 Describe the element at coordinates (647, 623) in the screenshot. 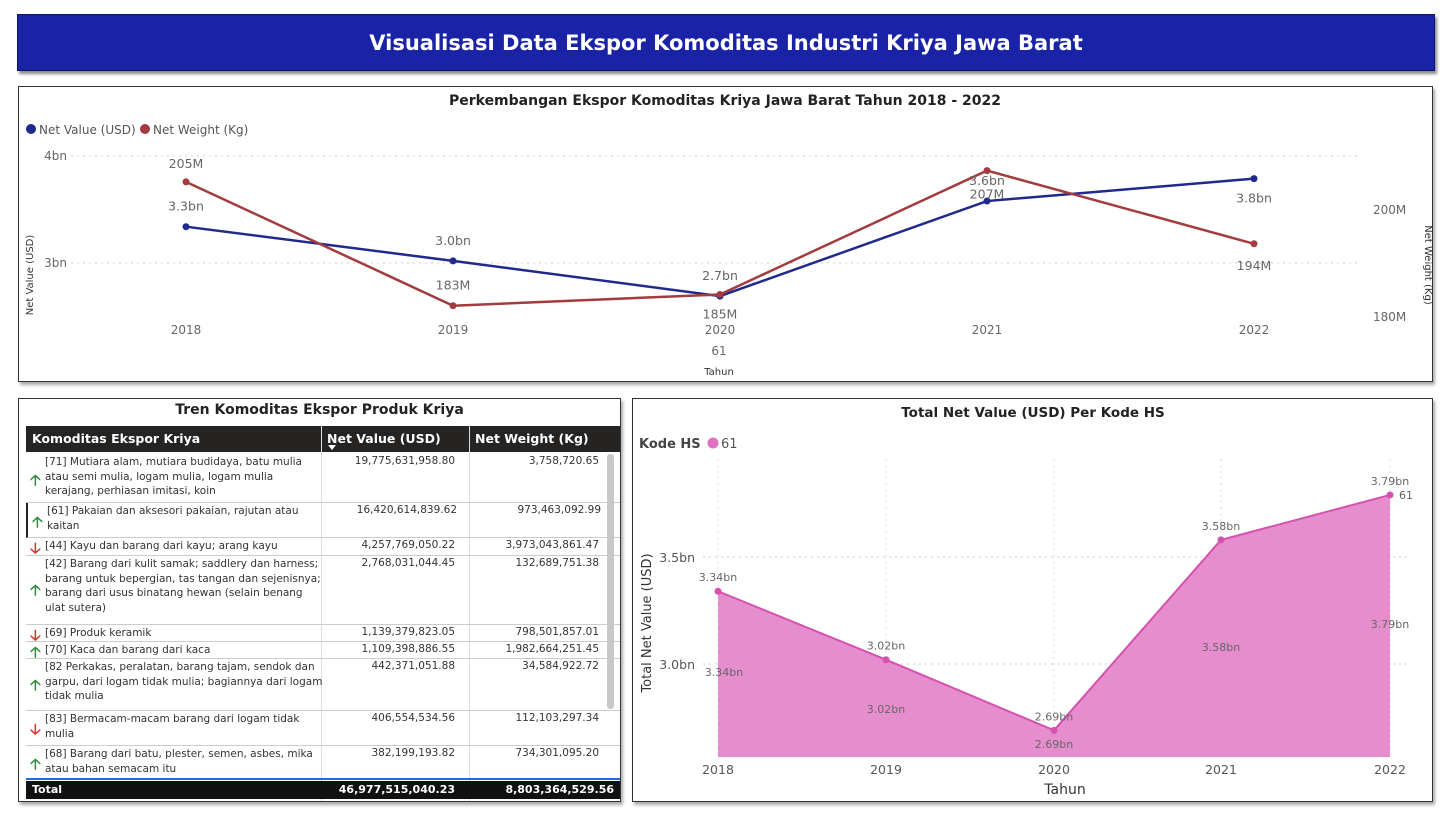

I see `area-y-axis-label: Total Net Value (USD)` at that location.